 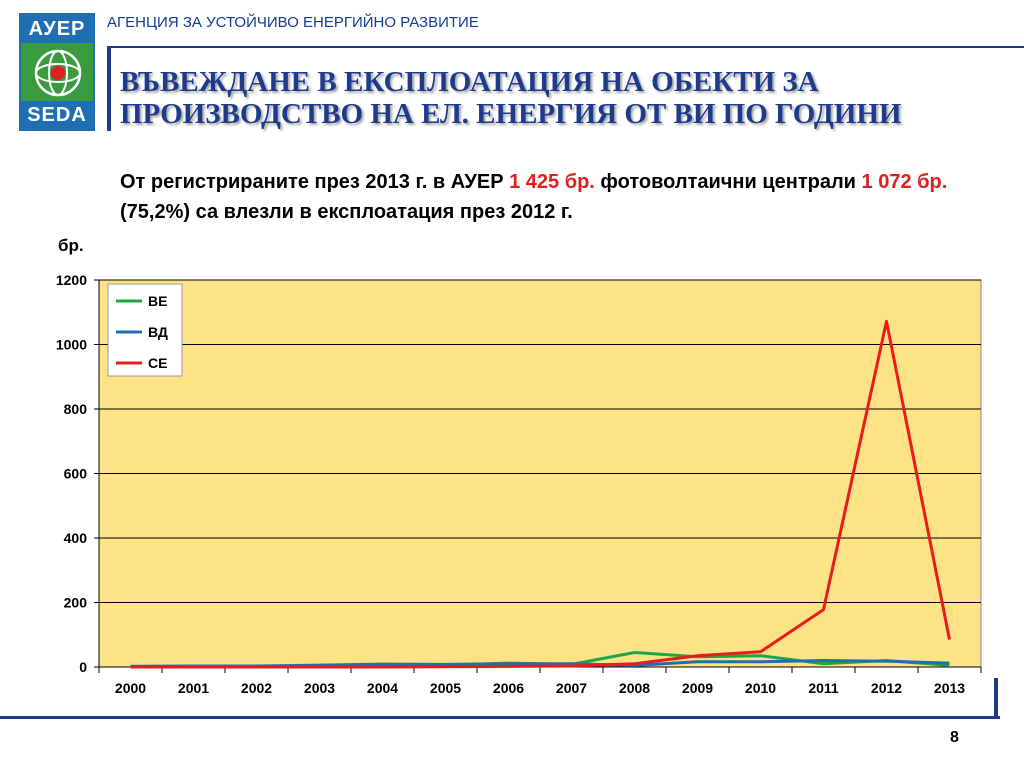 What do you see at coordinates (571, 688) in the screenshot?
I see `x-tick-label: 2007` at bounding box center [571, 688].